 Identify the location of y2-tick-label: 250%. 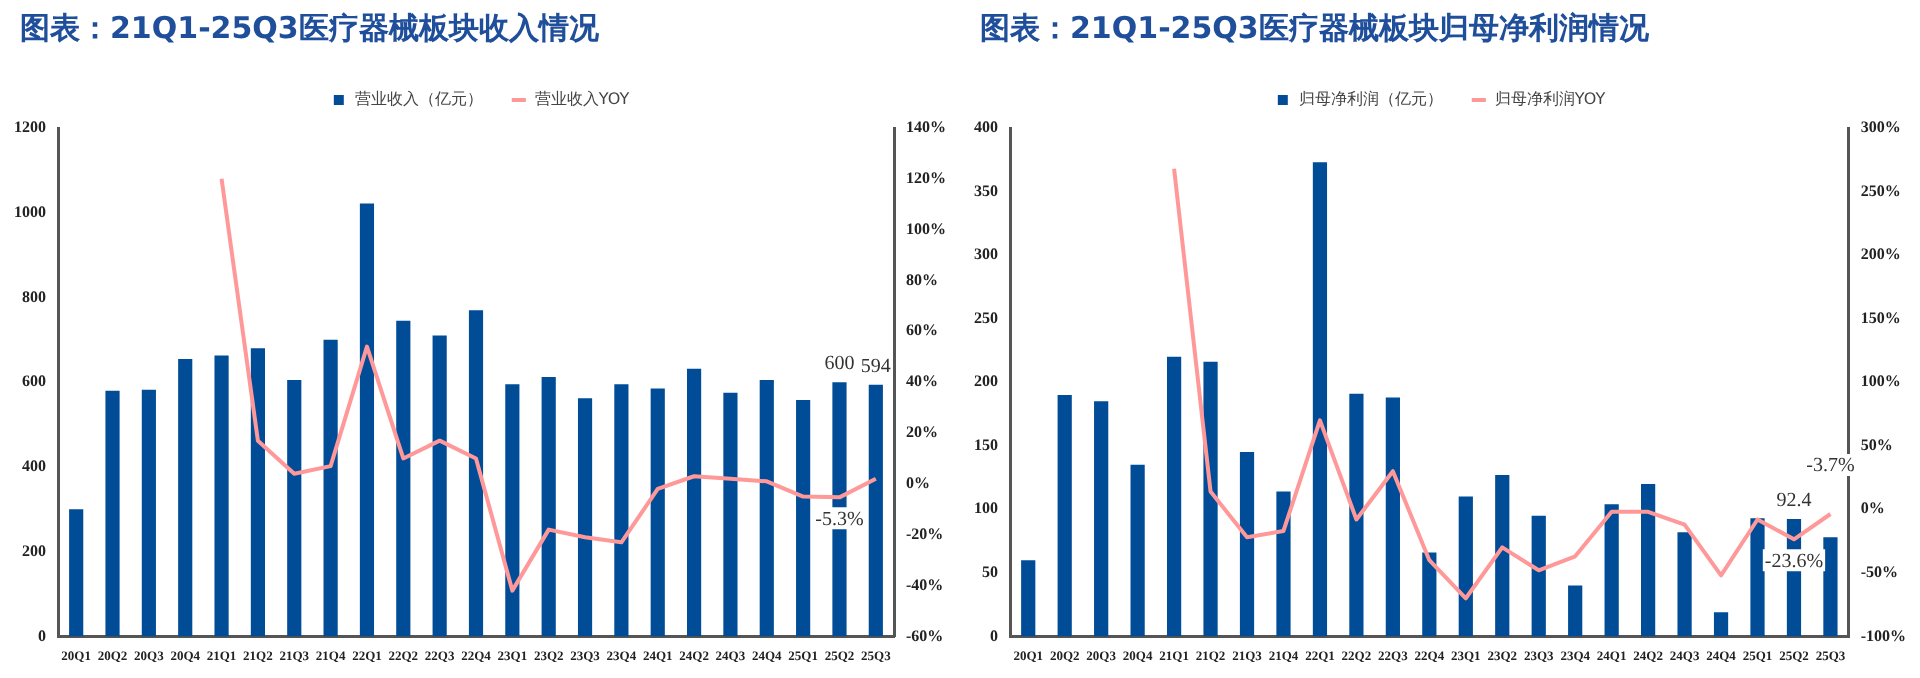
(1880, 190).